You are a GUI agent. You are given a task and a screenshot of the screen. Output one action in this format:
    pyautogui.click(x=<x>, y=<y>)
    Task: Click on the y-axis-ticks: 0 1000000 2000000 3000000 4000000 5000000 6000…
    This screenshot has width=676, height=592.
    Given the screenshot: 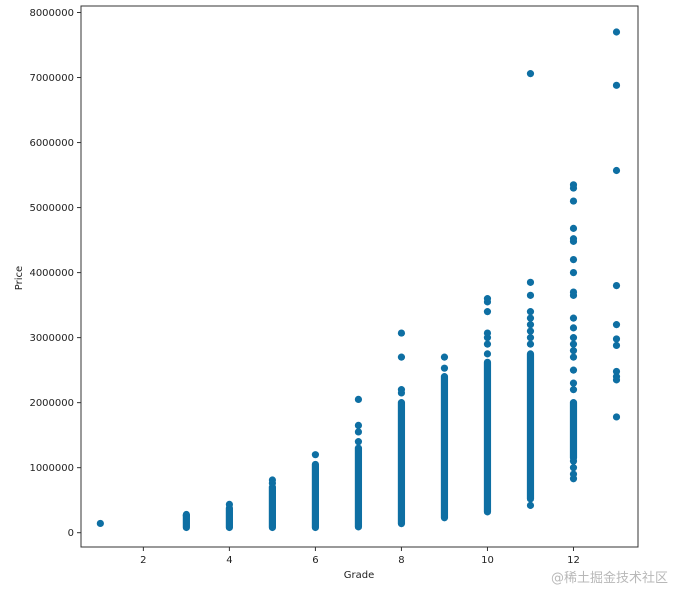 What is the action you would take?
    pyautogui.click(x=55, y=273)
    